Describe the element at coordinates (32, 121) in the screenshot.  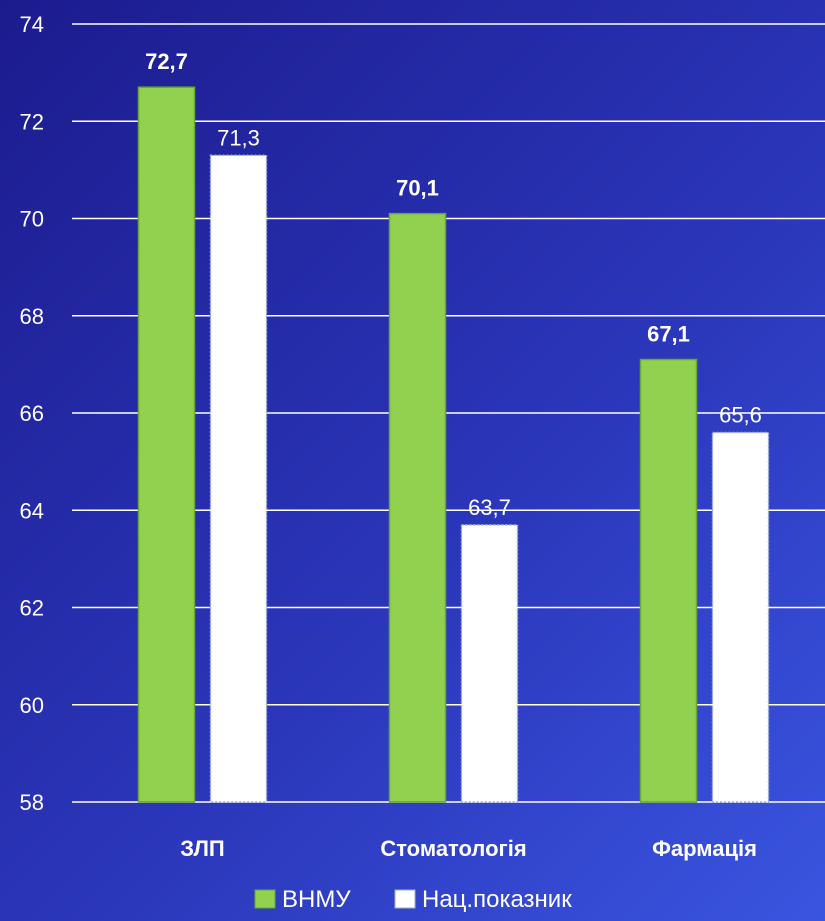
I see `y-tick-label: 72` at that location.